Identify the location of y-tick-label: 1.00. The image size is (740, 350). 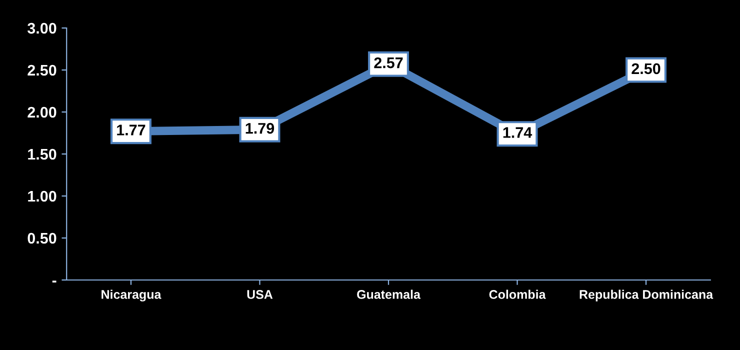
(42, 196).